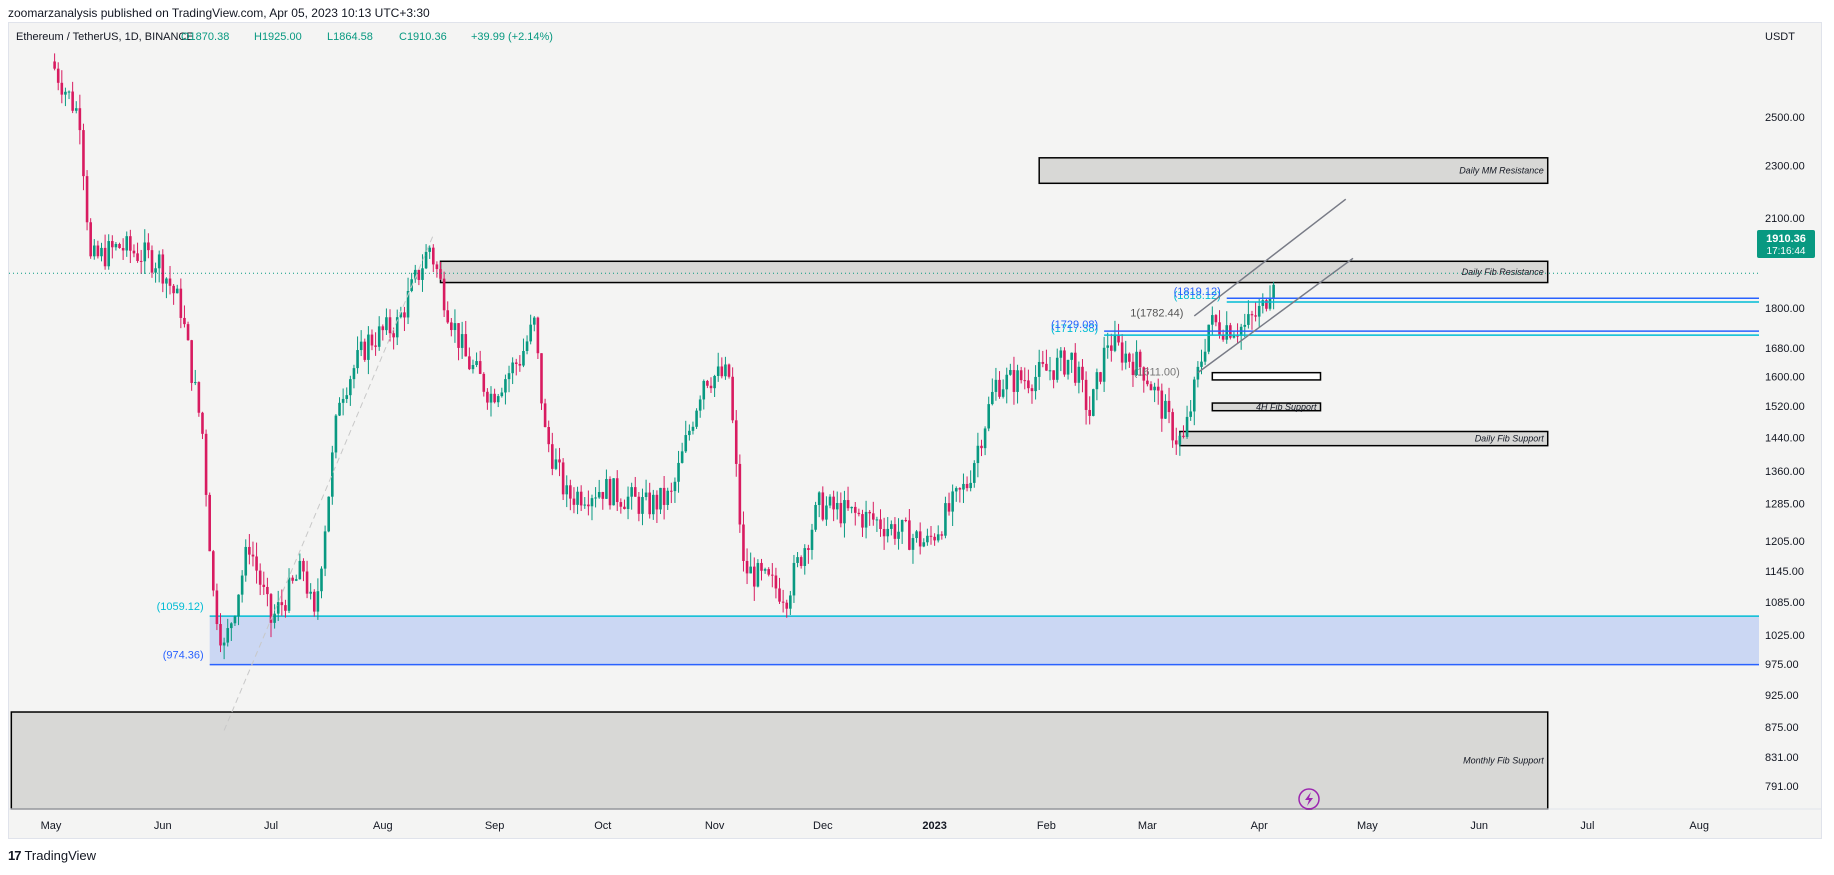 The height and width of the screenshot is (875, 1834). What do you see at coordinates (1275, 315) in the screenshot?
I see `channel-line` at bounding box center [1275, 315].